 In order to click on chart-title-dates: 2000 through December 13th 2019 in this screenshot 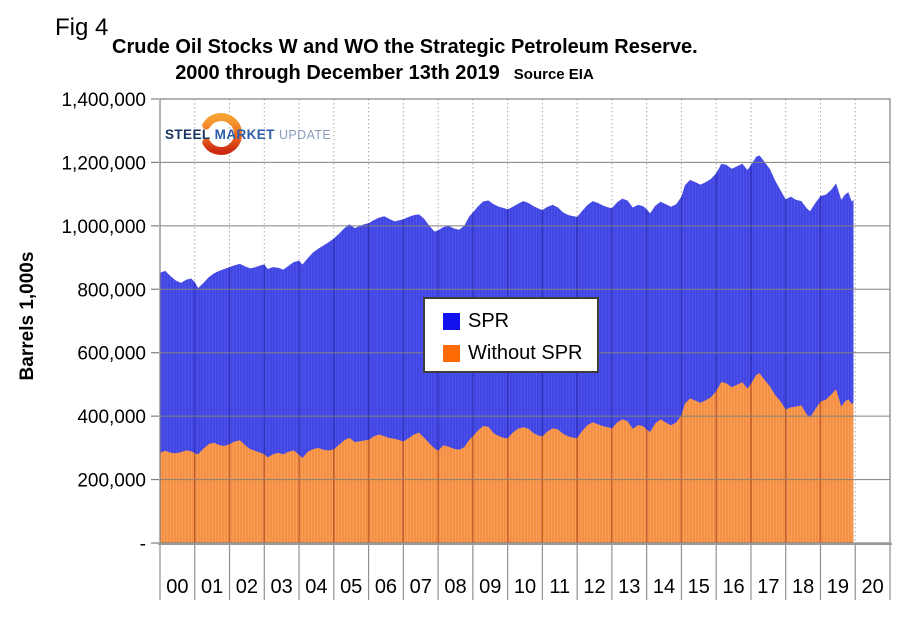, I will do `click(337, 73)`.